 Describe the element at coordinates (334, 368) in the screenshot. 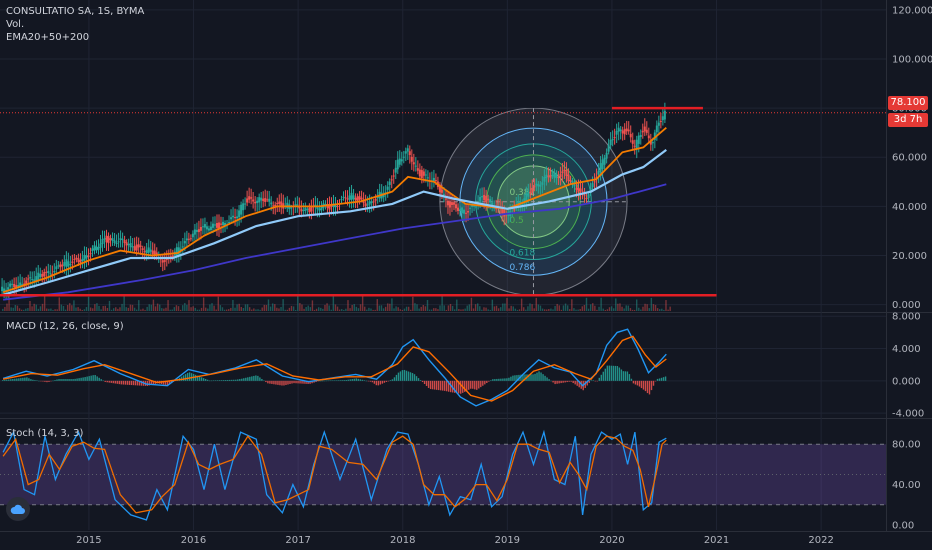

I see `macd-series-signal` at that location.